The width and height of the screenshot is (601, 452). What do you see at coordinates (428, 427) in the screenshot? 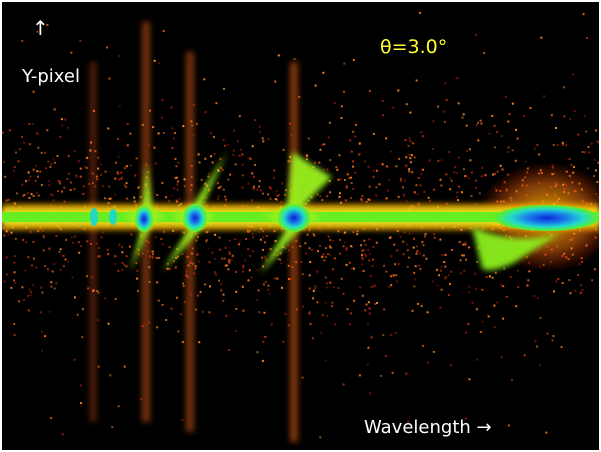
I see `x-axis-label: Wavelength →` at bounding box center [428, 427].